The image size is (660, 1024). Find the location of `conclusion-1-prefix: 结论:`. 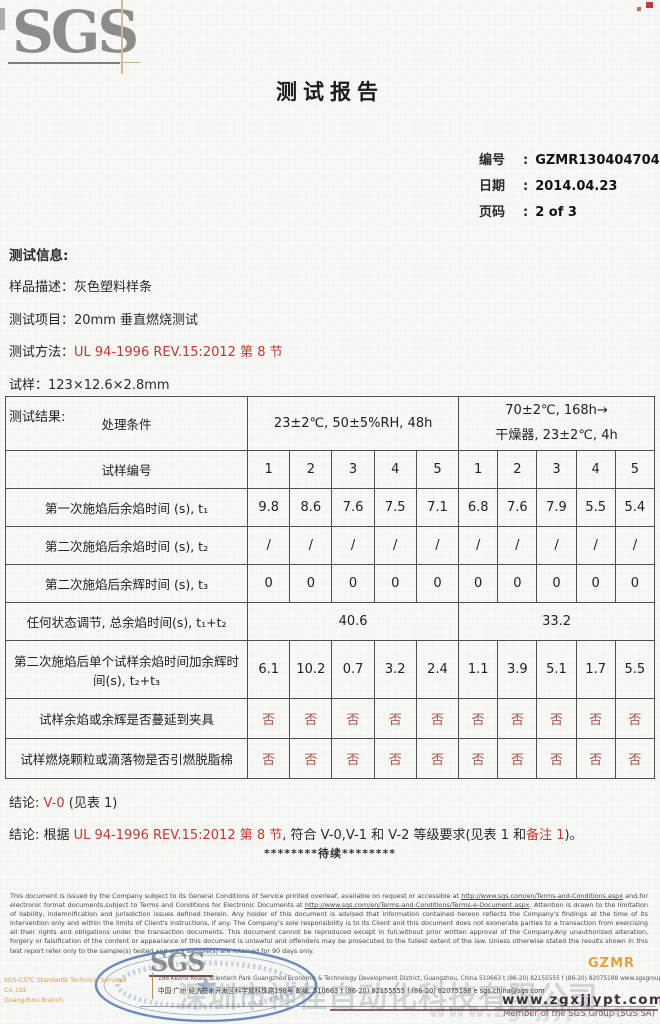

conclusion-1-prefix: 结论: is located at coordinates (26, 803).